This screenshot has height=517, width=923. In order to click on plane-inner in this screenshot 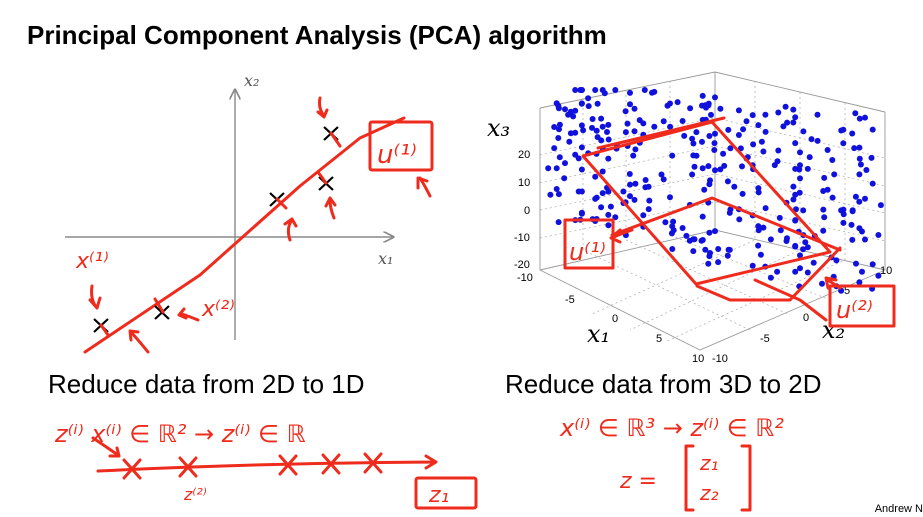, I will do `click(726, 224)`.